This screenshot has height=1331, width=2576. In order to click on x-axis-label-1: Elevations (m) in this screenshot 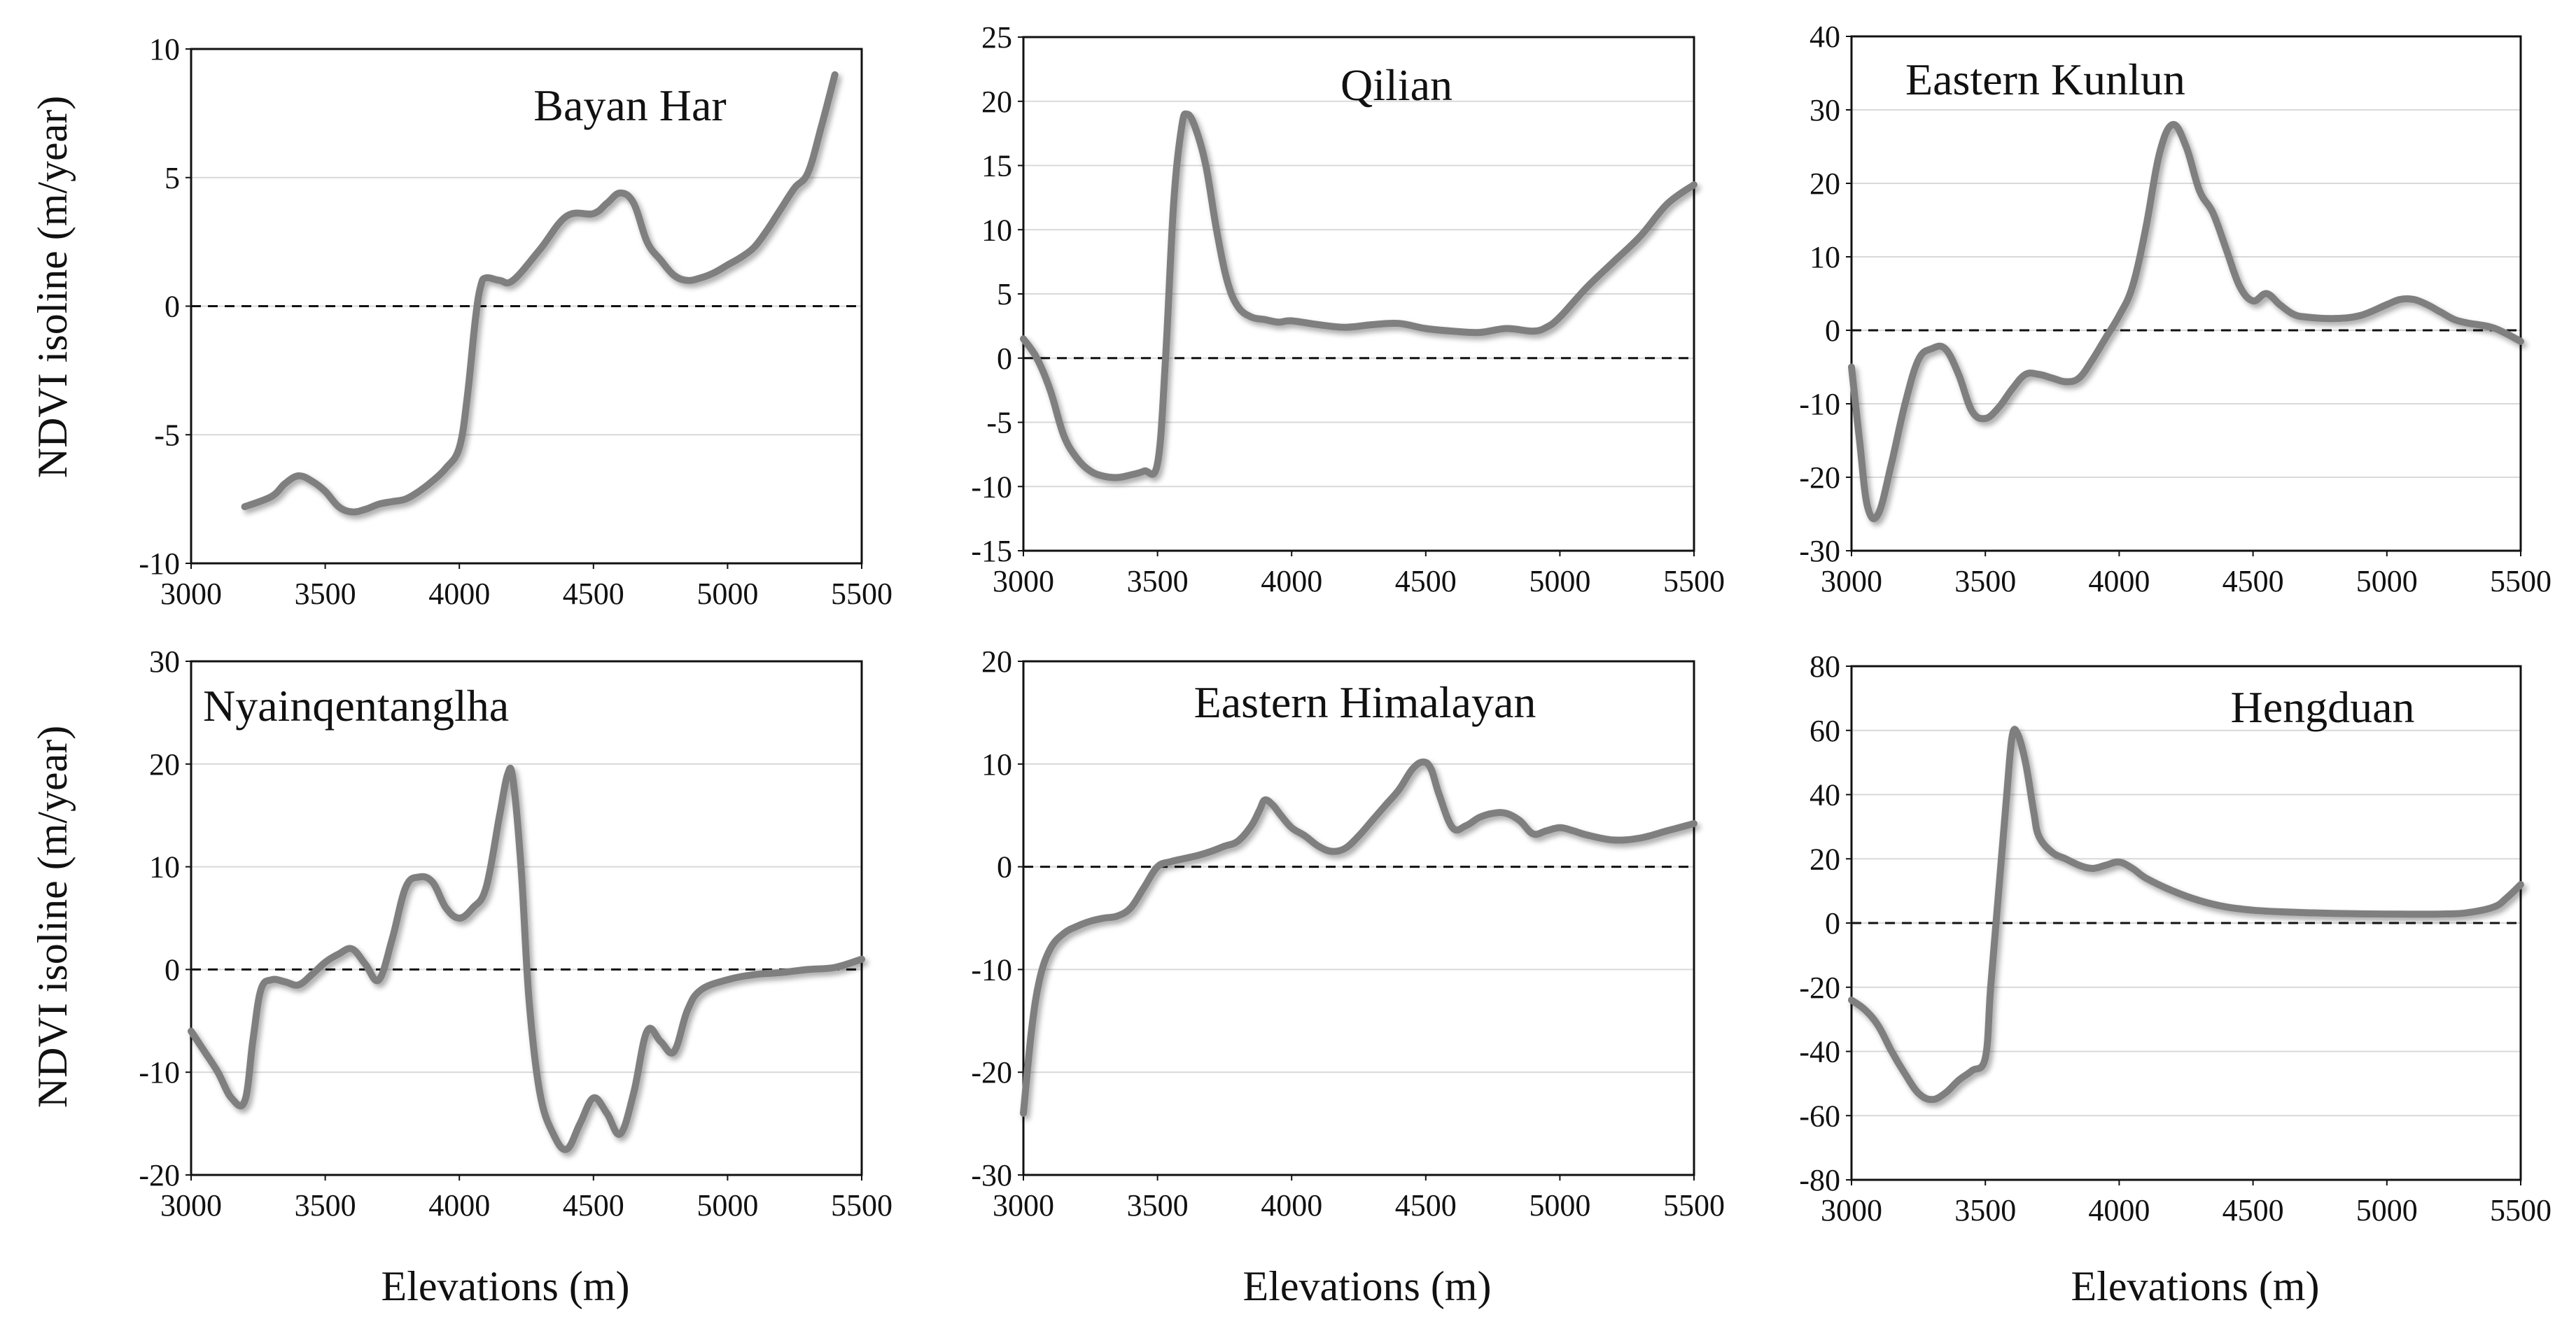, I will do `click(506, 1286)`.